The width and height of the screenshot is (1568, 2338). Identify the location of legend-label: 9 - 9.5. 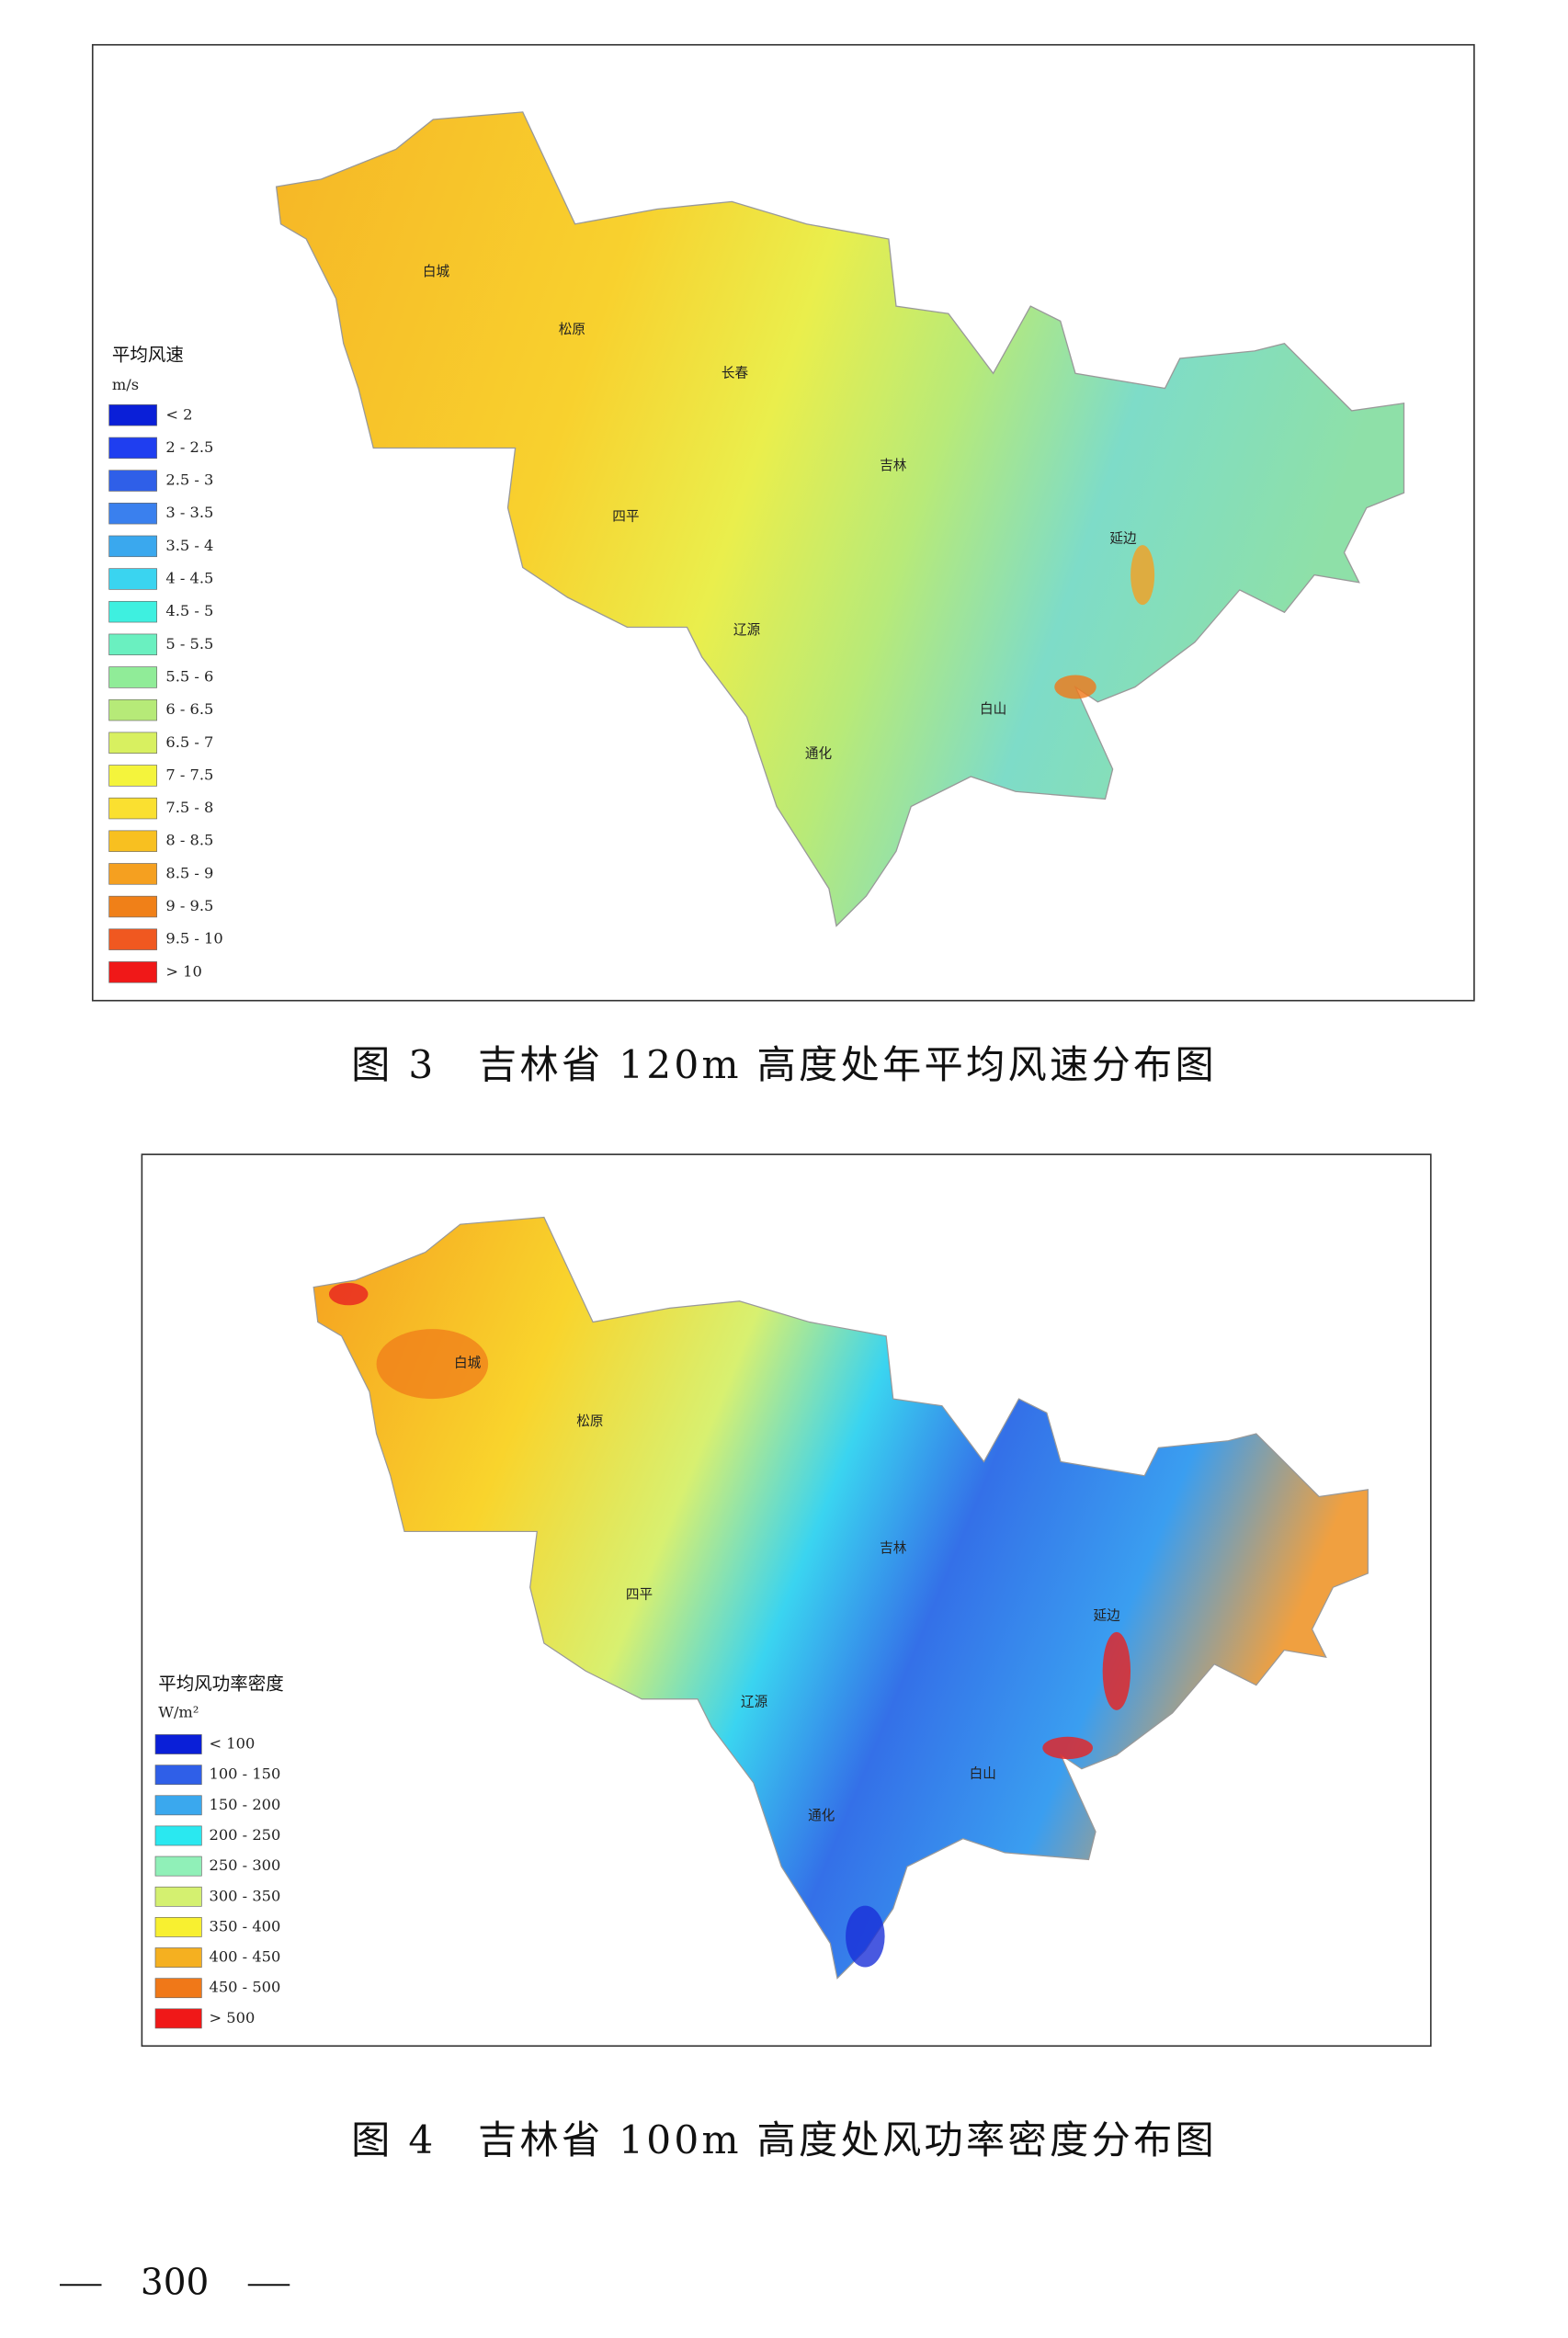
(189, 905).